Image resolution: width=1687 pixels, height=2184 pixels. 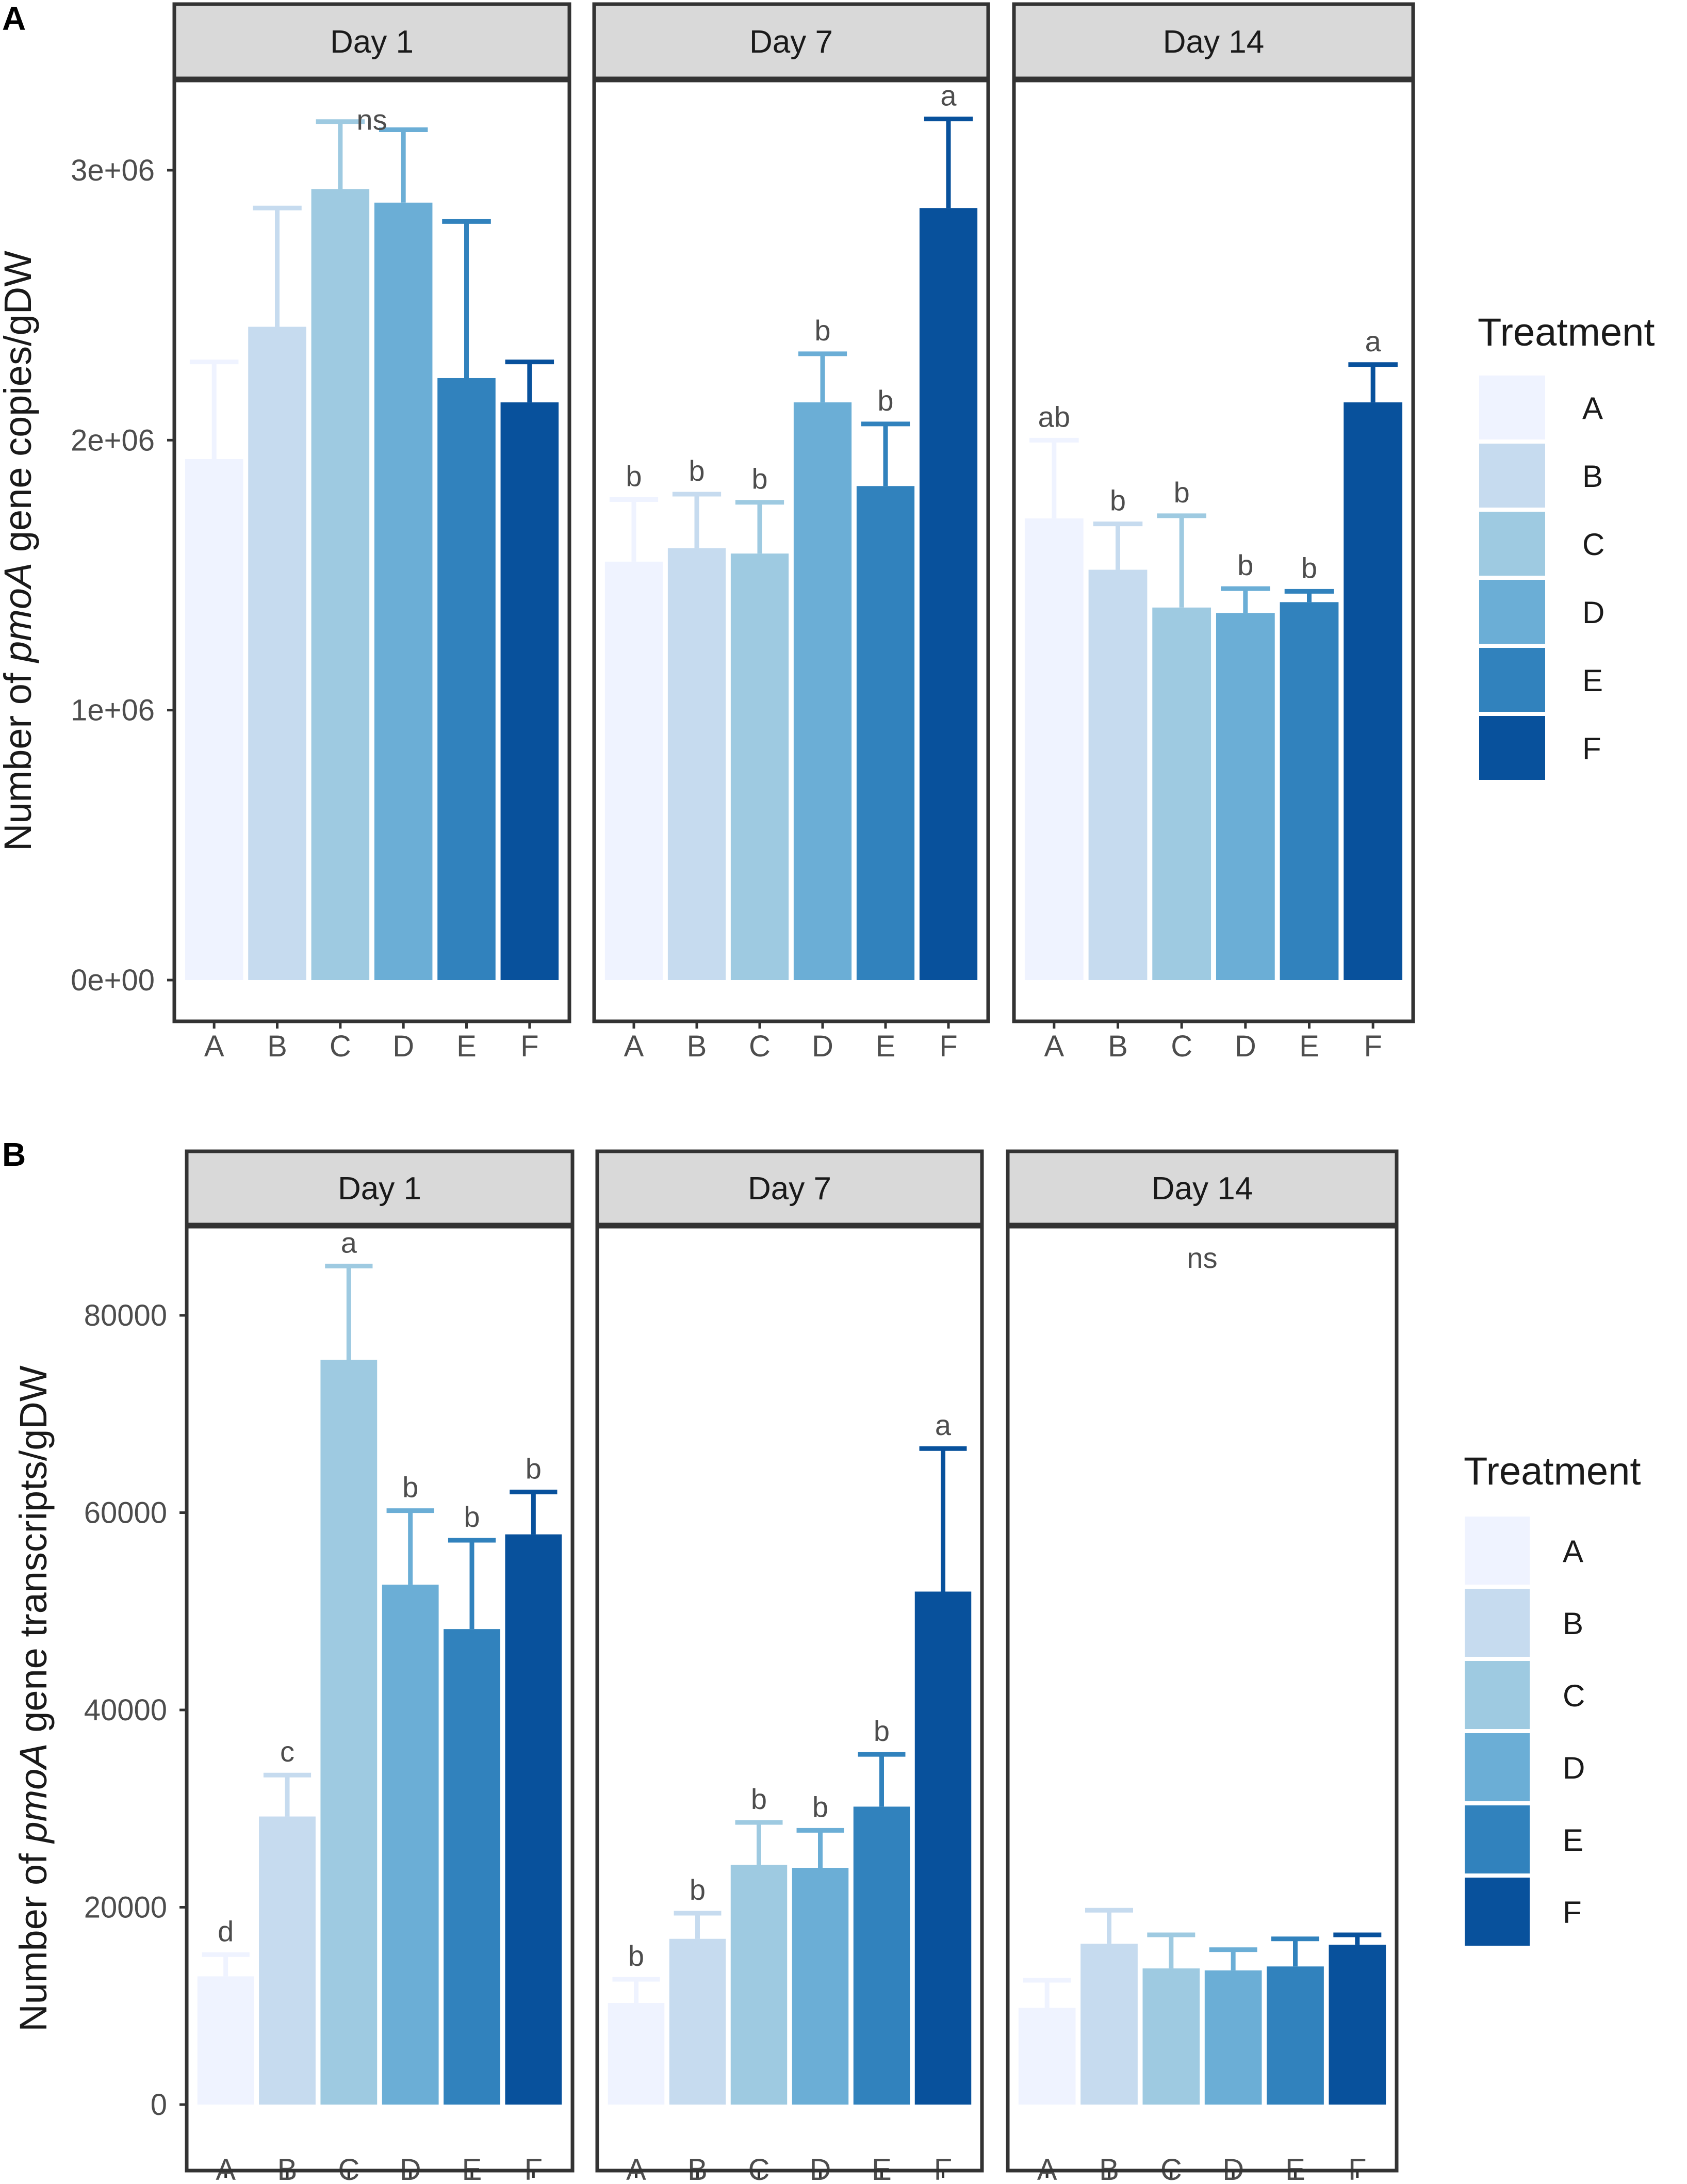 What do you see at coordinates (14, 18) in the screenshot?
I see `panel-letter: A` at bounding box center [14, 18].